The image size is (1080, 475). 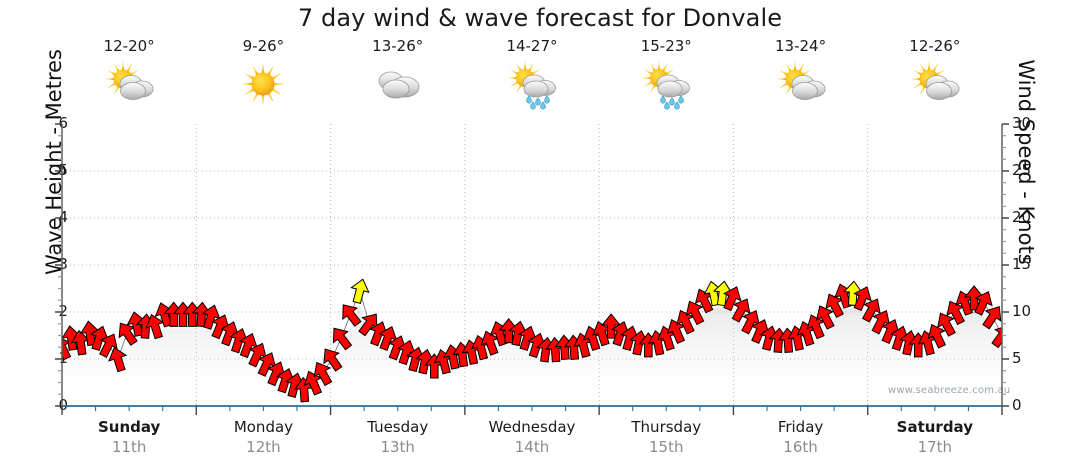 What do you see at coordinates (666, 447) in the screenshot?
I see `day-date: 15th` at bounding box center [666, 447].